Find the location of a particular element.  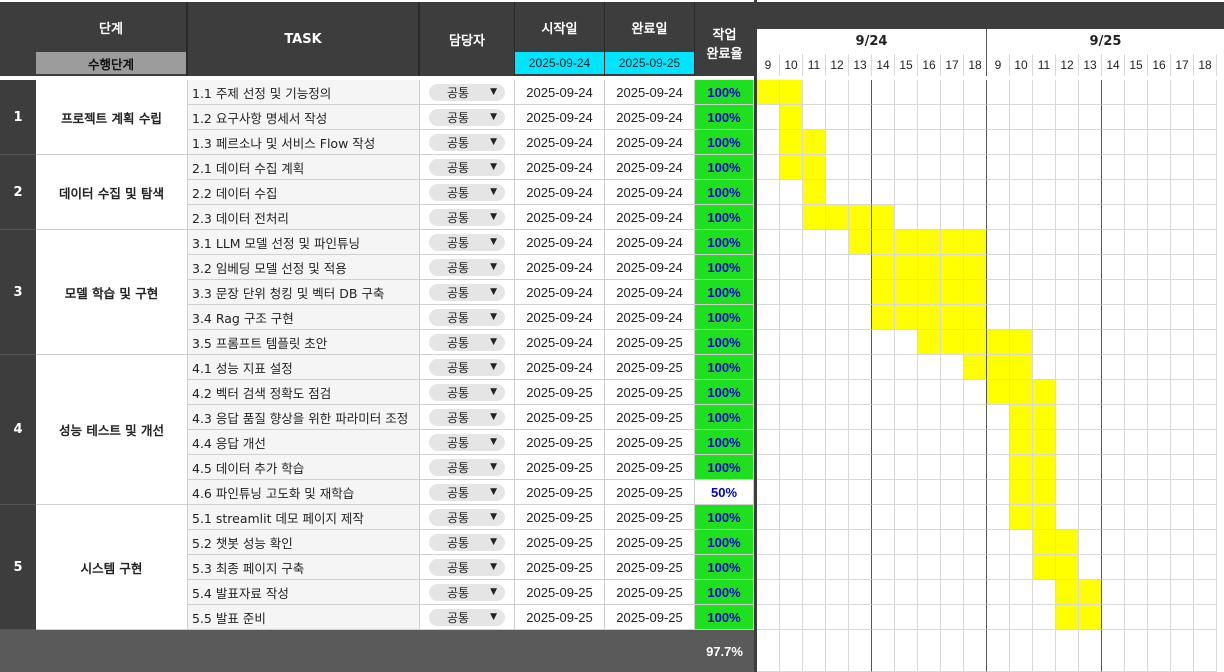

progress-header-line2: 완료율 is located at coordinates (724, 54).